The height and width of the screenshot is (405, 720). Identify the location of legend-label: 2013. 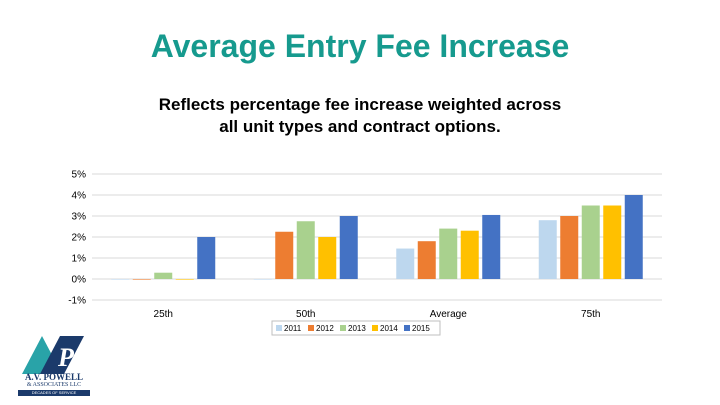
(357, 328).